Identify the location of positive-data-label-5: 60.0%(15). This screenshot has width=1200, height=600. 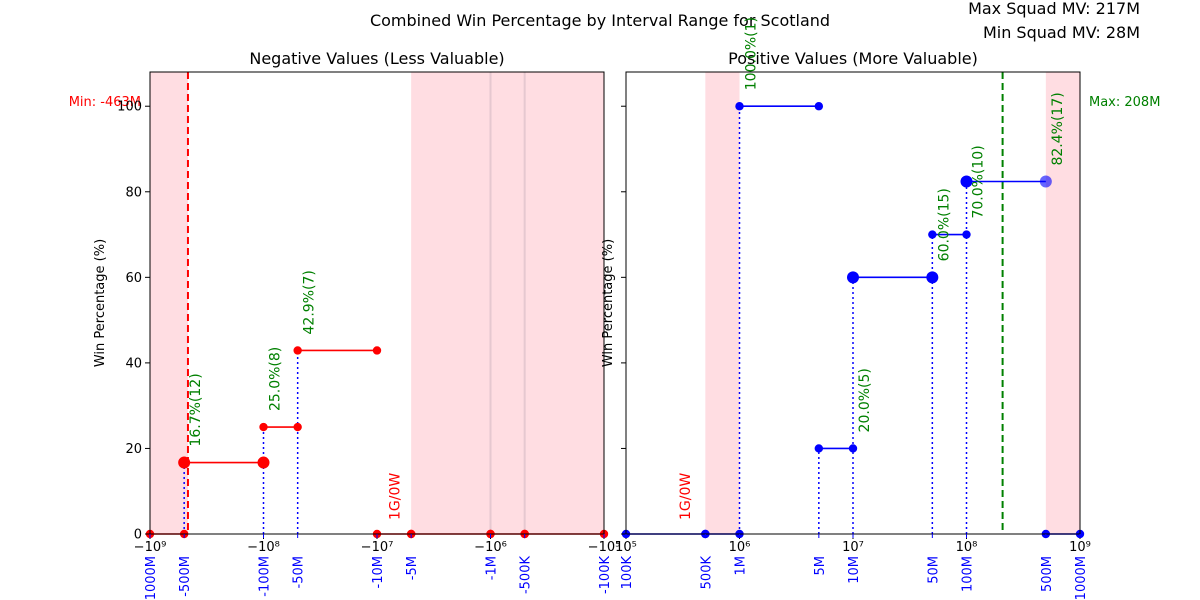
(944, 224).